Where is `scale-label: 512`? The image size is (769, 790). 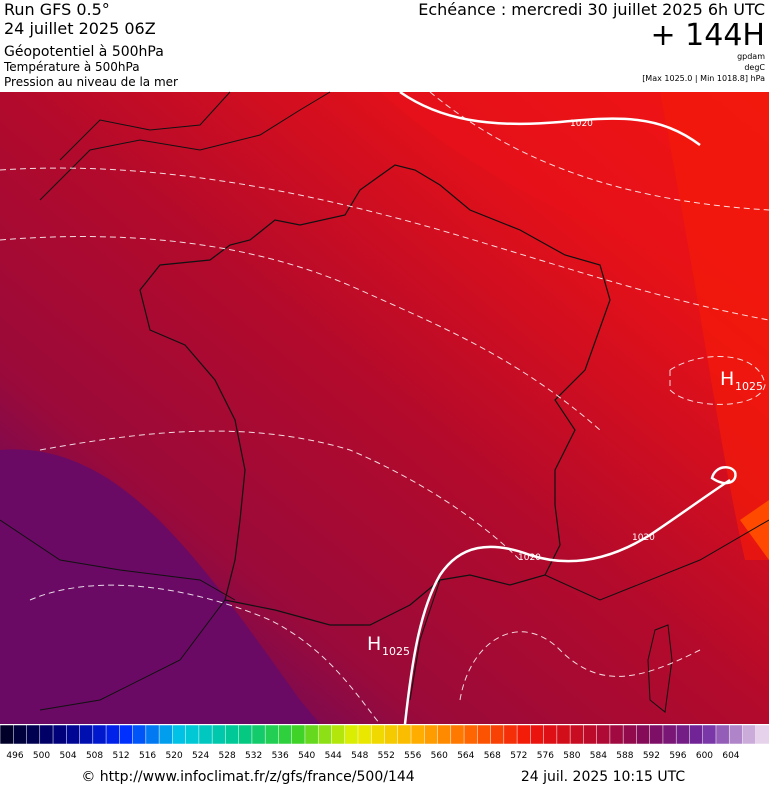
scale-label: 512 is located at coordinates (120, 756).